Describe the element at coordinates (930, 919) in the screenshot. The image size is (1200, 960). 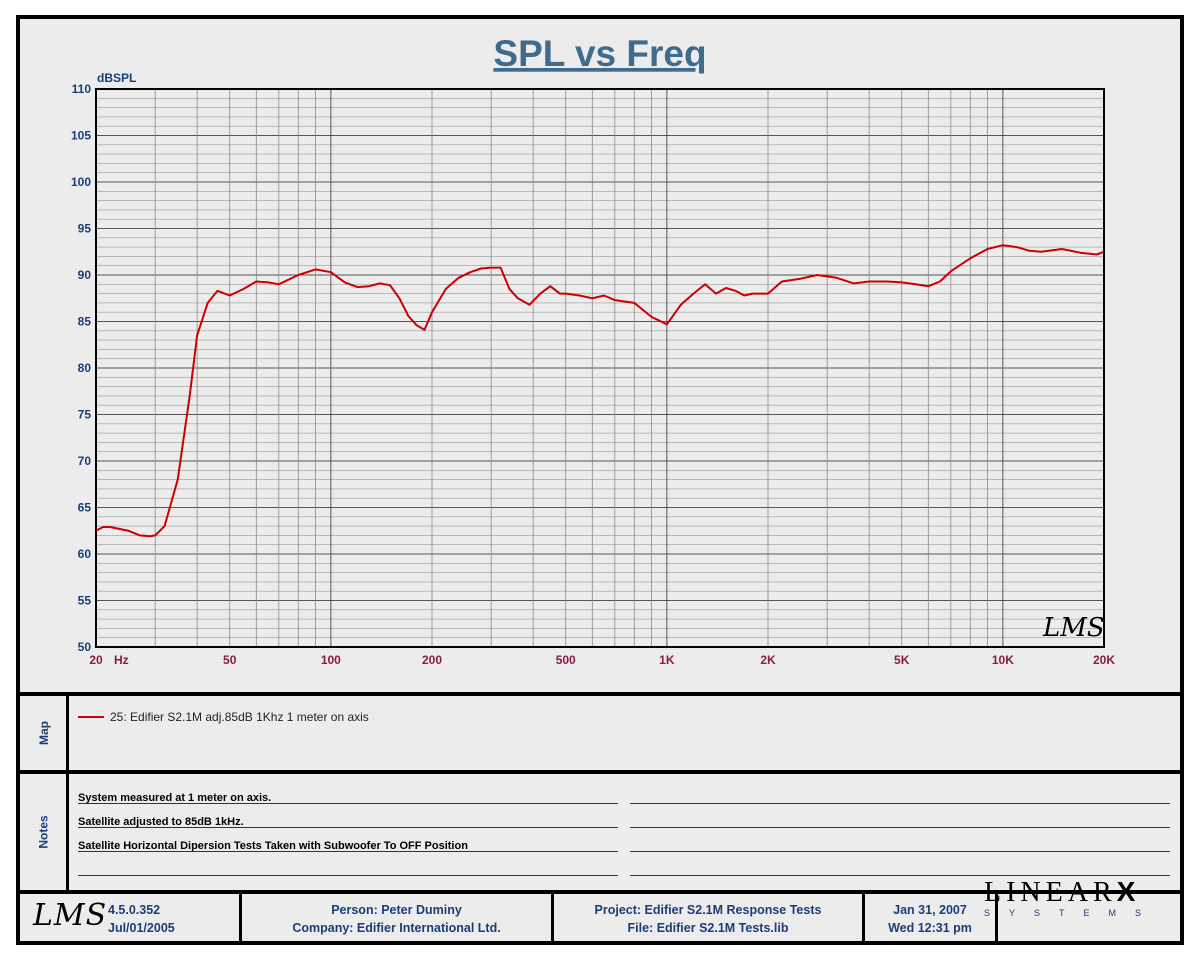
I see `footer-date: Jan 31, 2007 Wed 12:31 pm` at that location.